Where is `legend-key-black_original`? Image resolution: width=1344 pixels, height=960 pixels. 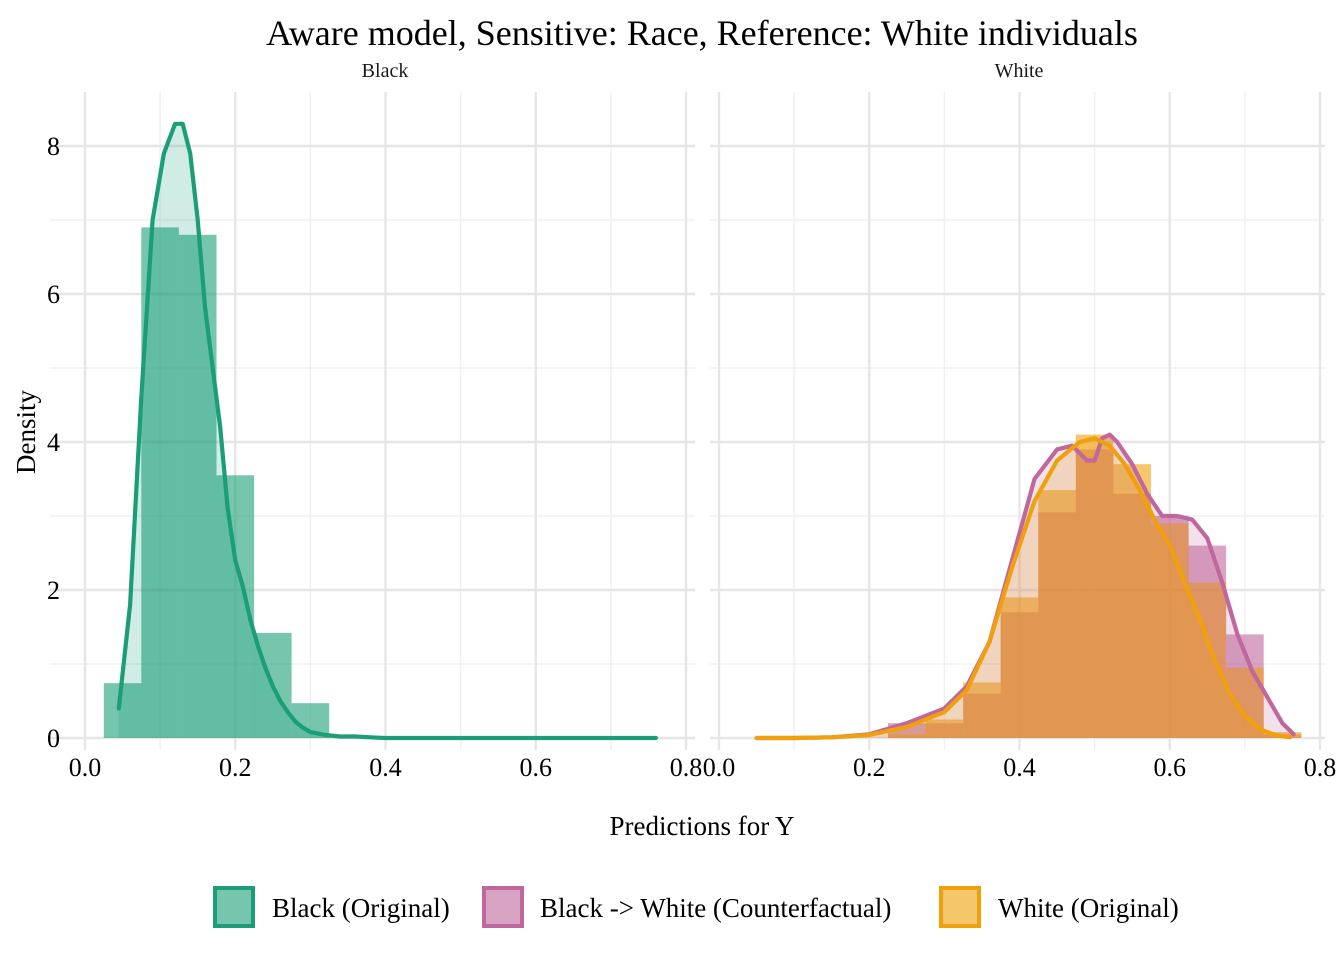
legend-key-black_original is located at coordinates (234, 907).